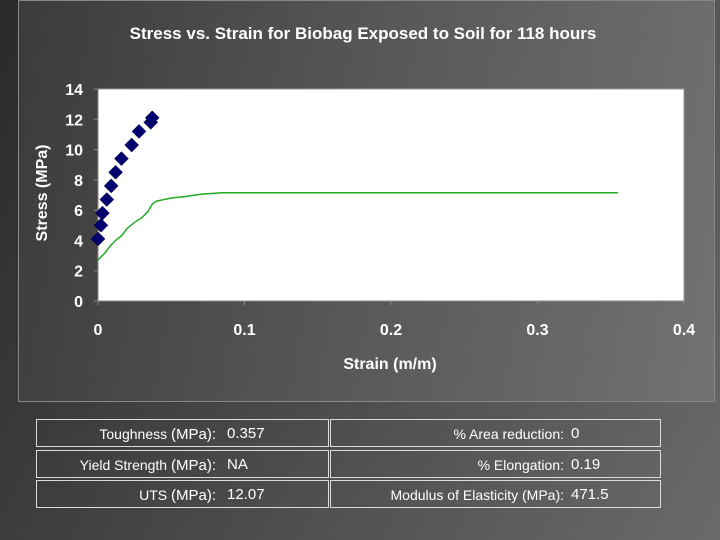 The image size is (720, 540). Describe the element at coordinates (244, 330) in the screenshot. I see `x-tick-label: 0.1` at that location.